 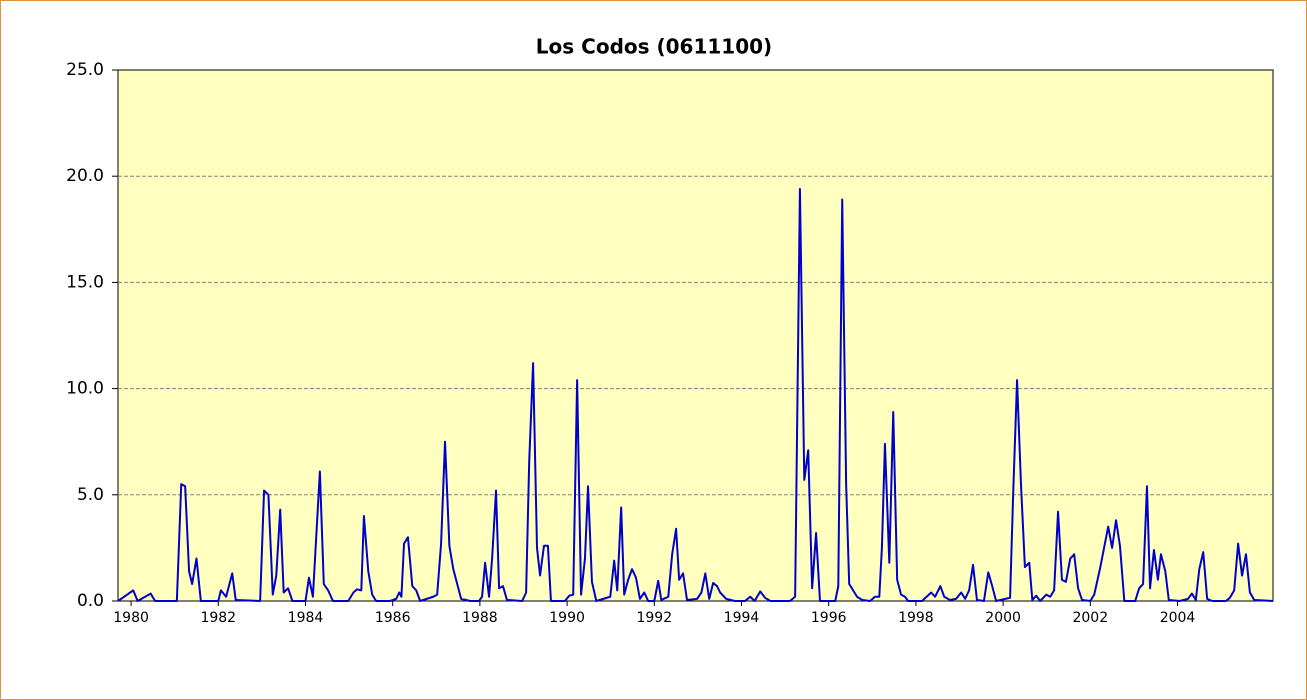 I want to click on x-tick-label: 1998, so click(x=916, y=618).